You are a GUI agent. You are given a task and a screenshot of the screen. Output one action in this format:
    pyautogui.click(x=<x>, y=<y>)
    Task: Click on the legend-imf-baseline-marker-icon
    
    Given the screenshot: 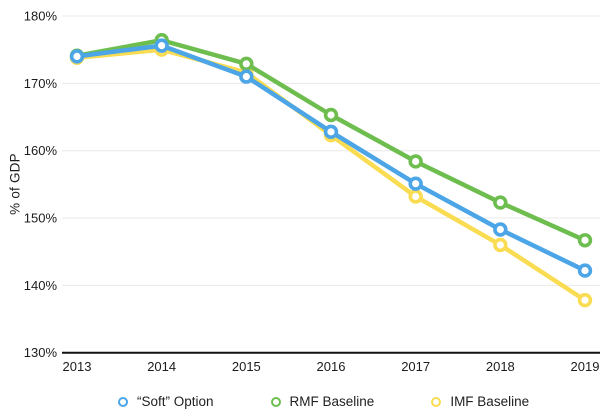 What is the action you would take?
    pyautogui.click(x=436, y=401)
    